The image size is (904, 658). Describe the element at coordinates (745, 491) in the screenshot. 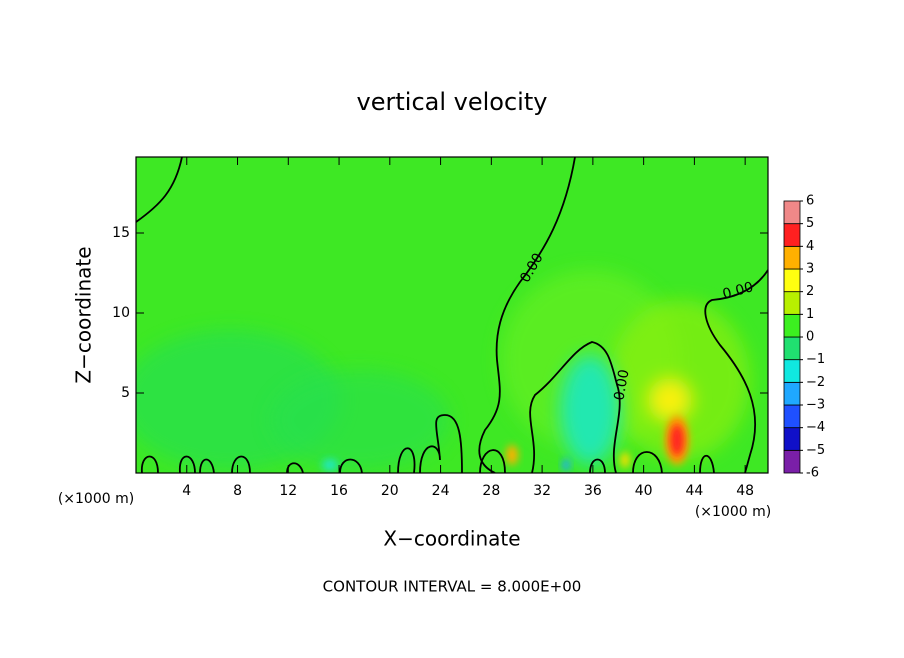

I see `x-tick-label: 48` at that location.